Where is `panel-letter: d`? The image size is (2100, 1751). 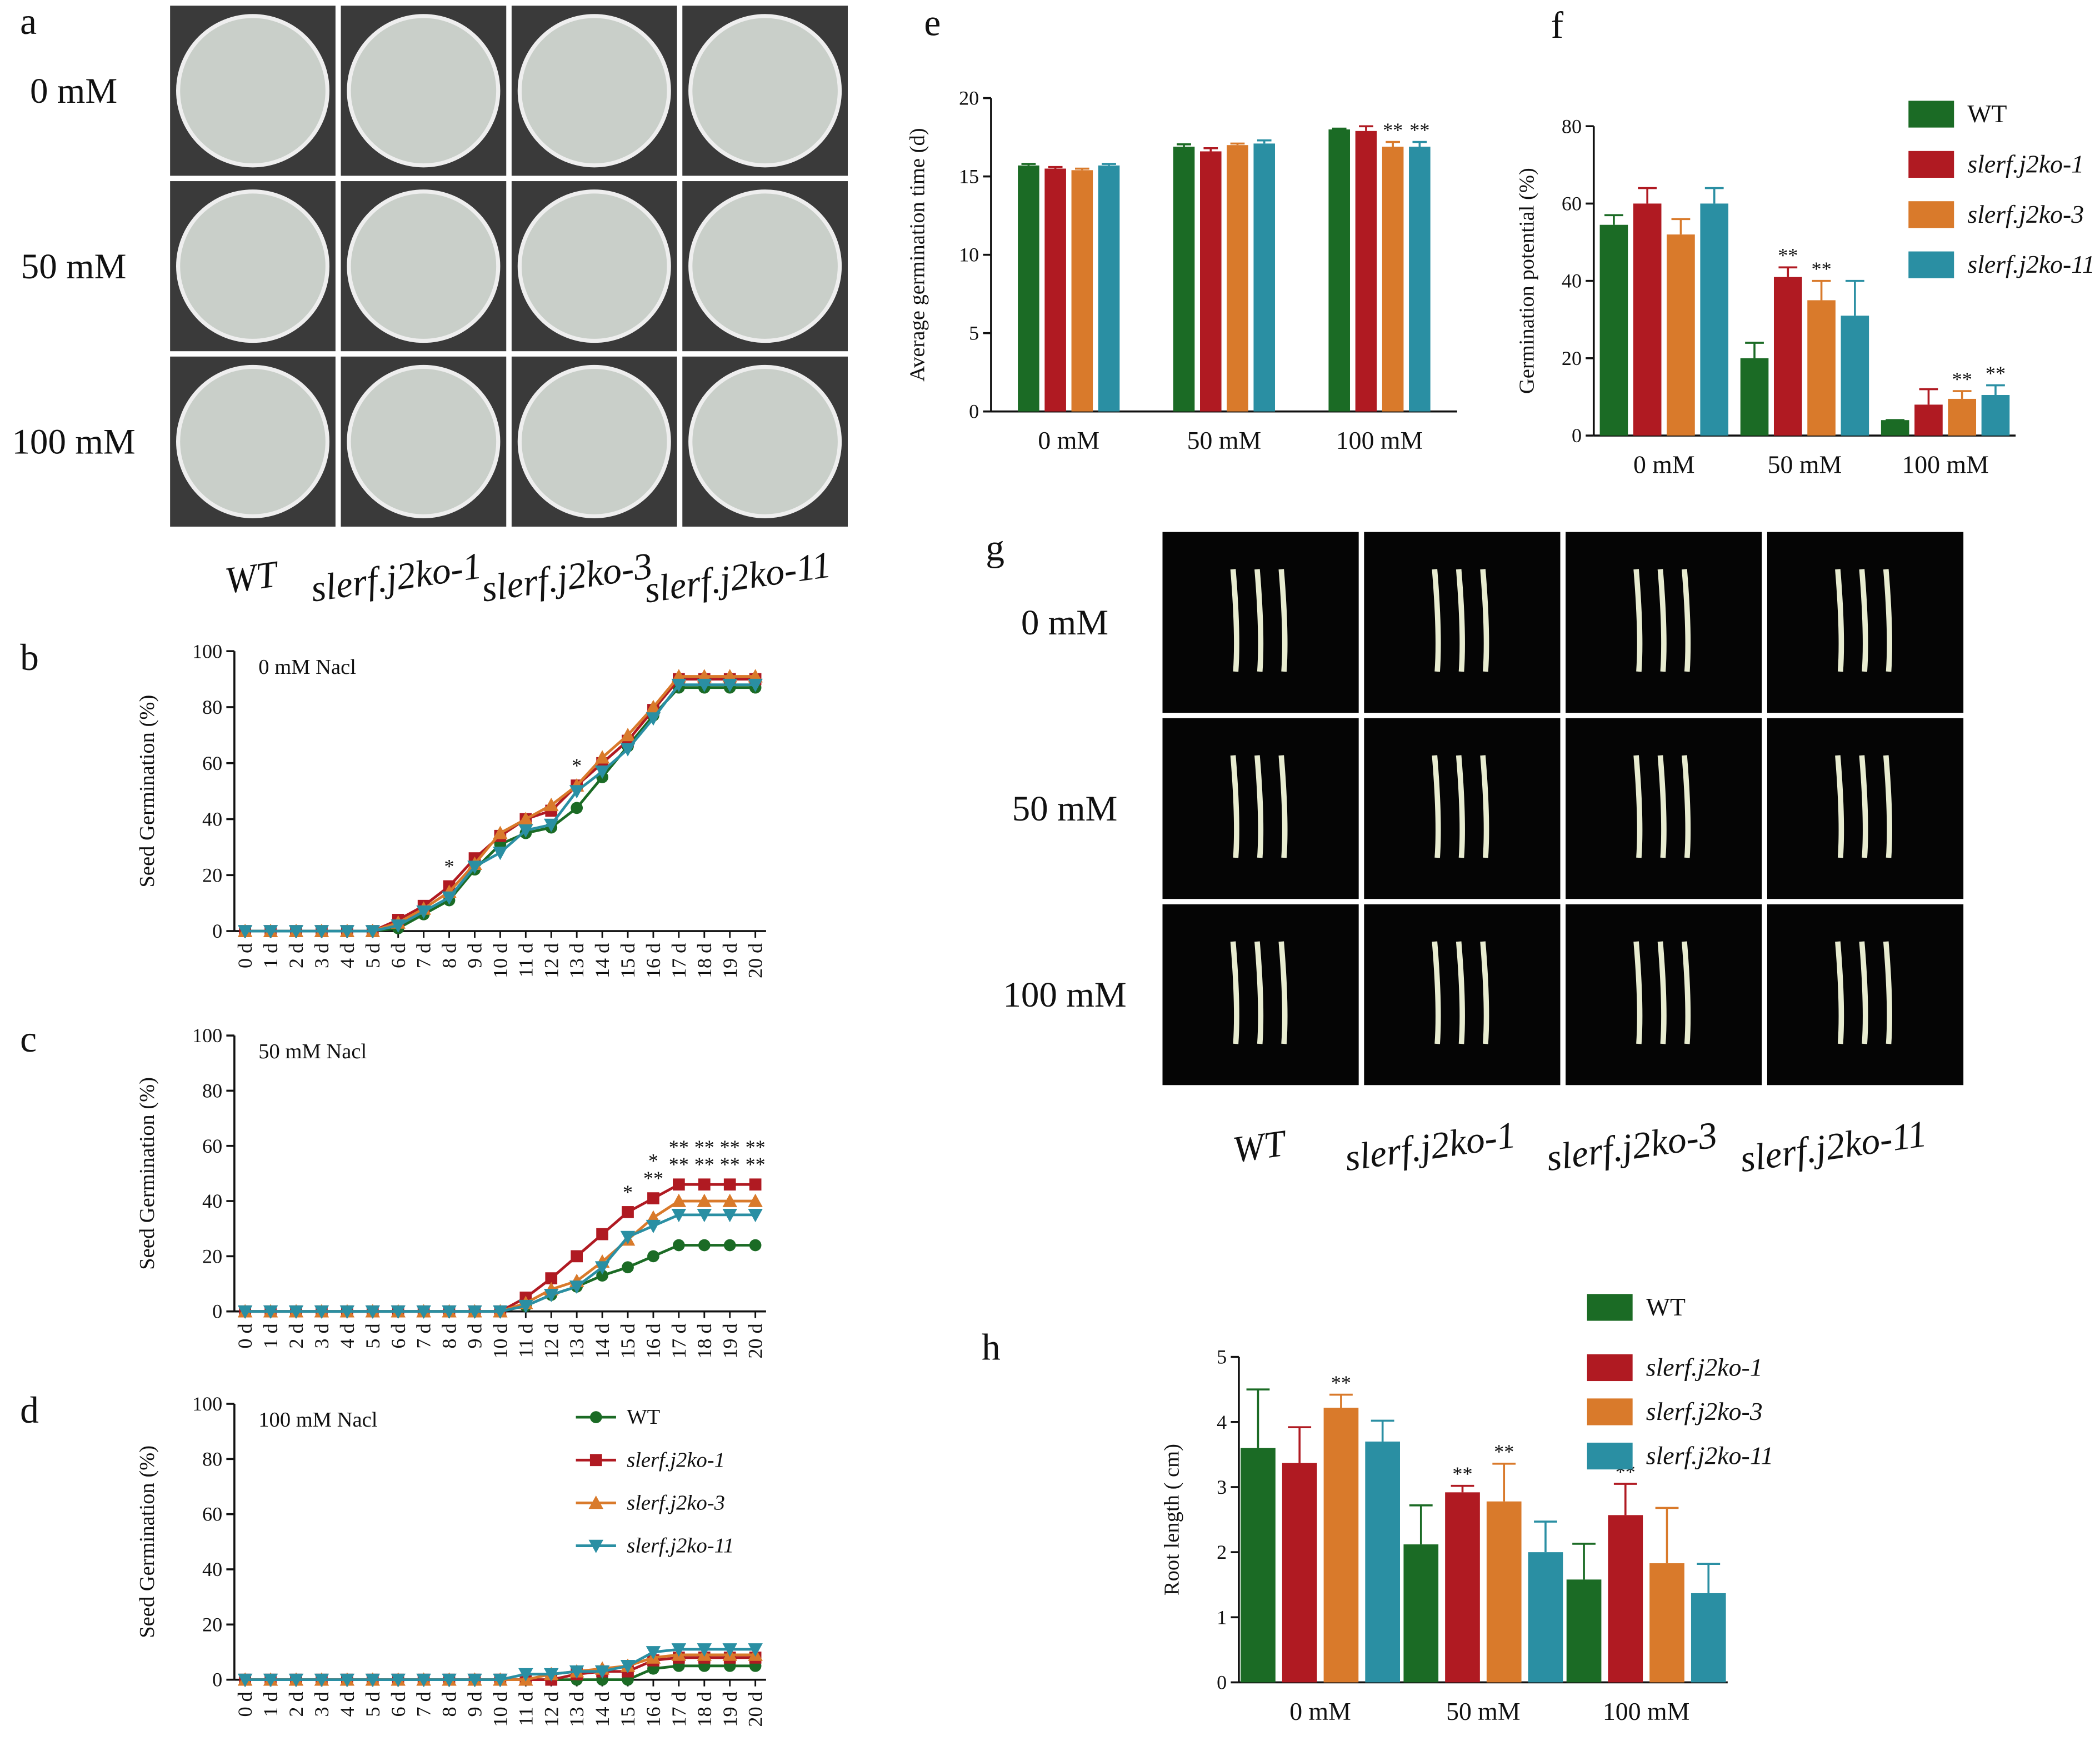 panel-letter: d is located at coordinates (30, 1410).